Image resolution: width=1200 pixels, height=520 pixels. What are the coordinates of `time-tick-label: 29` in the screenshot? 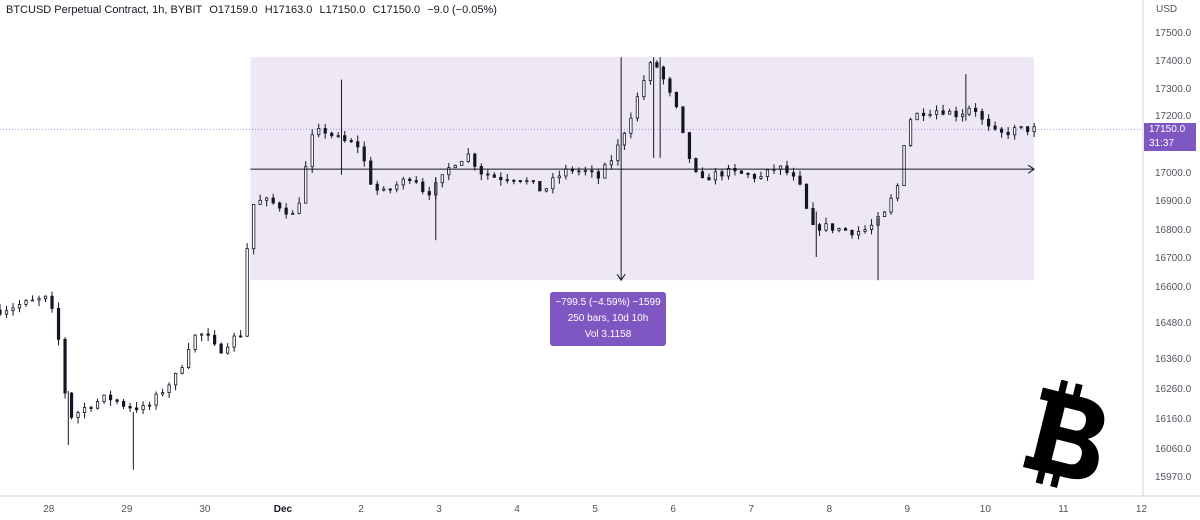 It's located at (127, 509).